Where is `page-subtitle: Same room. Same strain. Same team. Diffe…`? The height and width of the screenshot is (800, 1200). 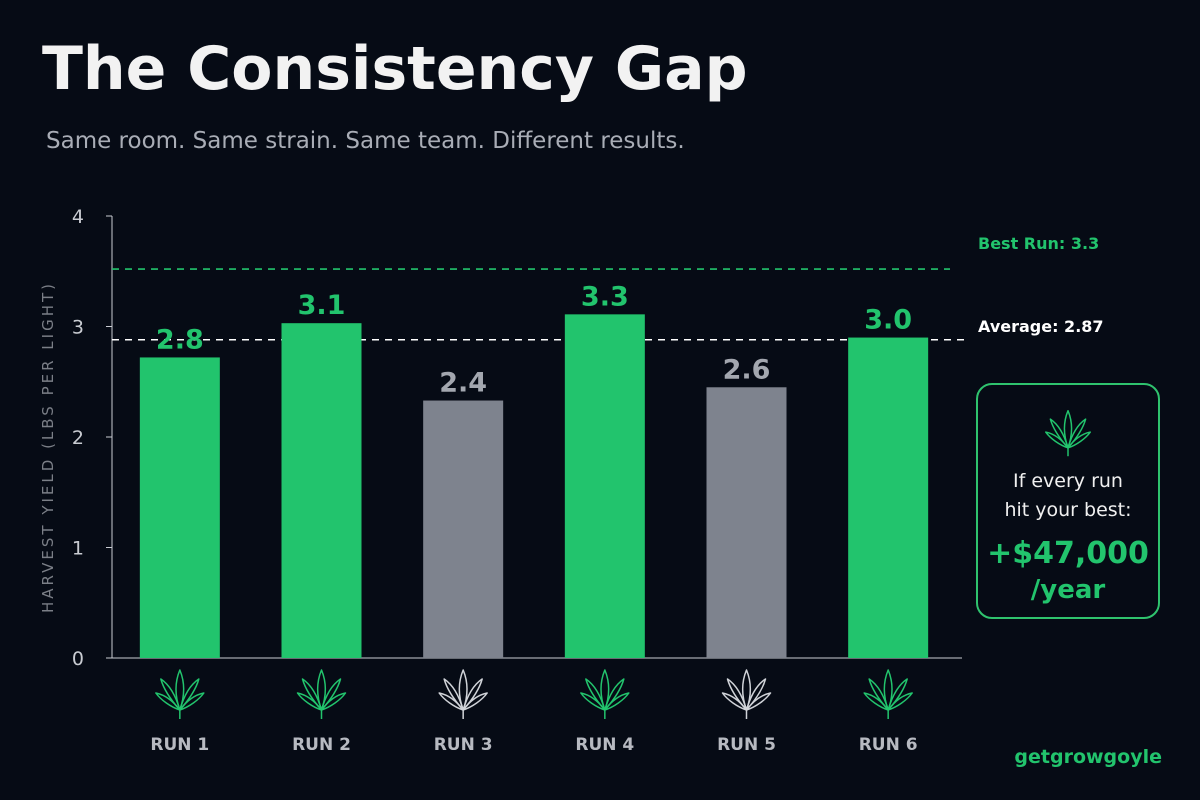
page-subtitle: Same room. Same strain. Same team. Diffe… is located at coordinates (365, 141).